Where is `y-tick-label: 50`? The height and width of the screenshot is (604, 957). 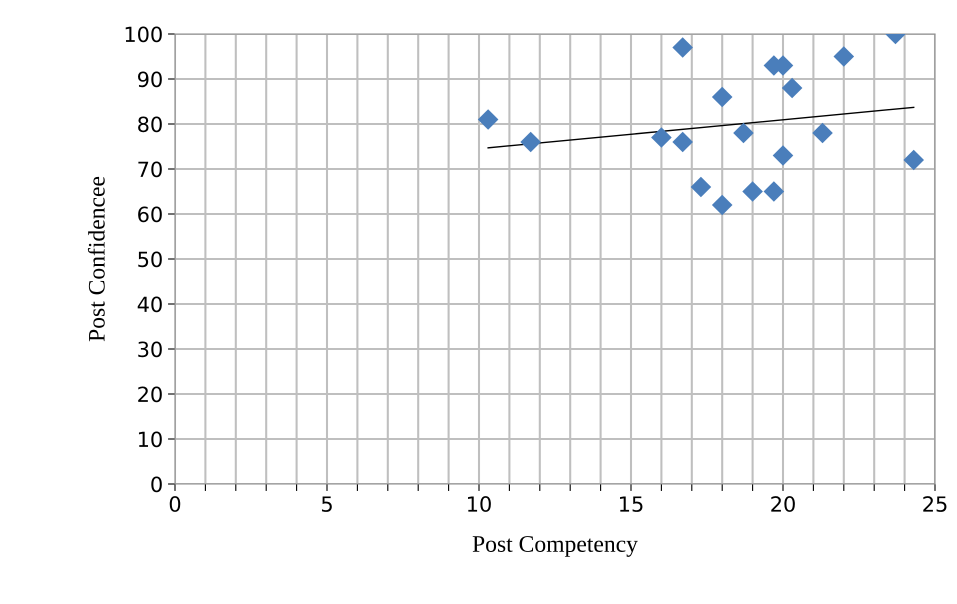 y-tick-label: 50 is located at coordinates (150, 259).